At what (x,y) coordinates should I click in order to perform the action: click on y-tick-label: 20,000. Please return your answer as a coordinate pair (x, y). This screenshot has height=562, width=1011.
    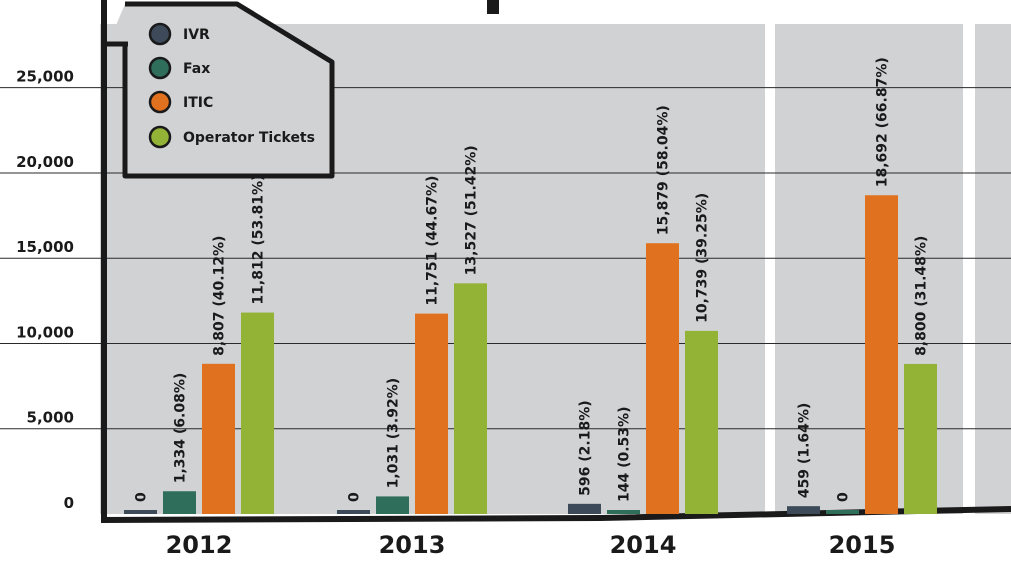
    Looking at the image, I should click on (45, 162).